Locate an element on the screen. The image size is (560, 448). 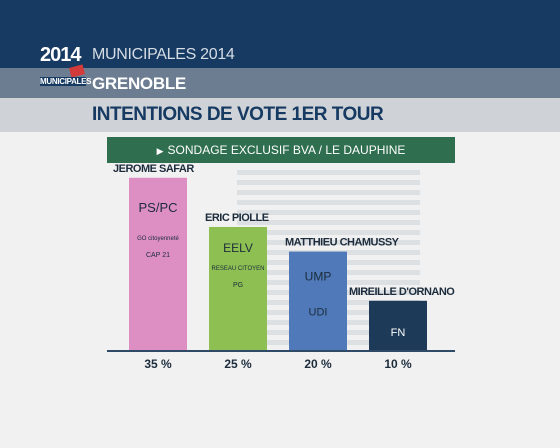
party-label: UMP is located at coordinates (318, 277).